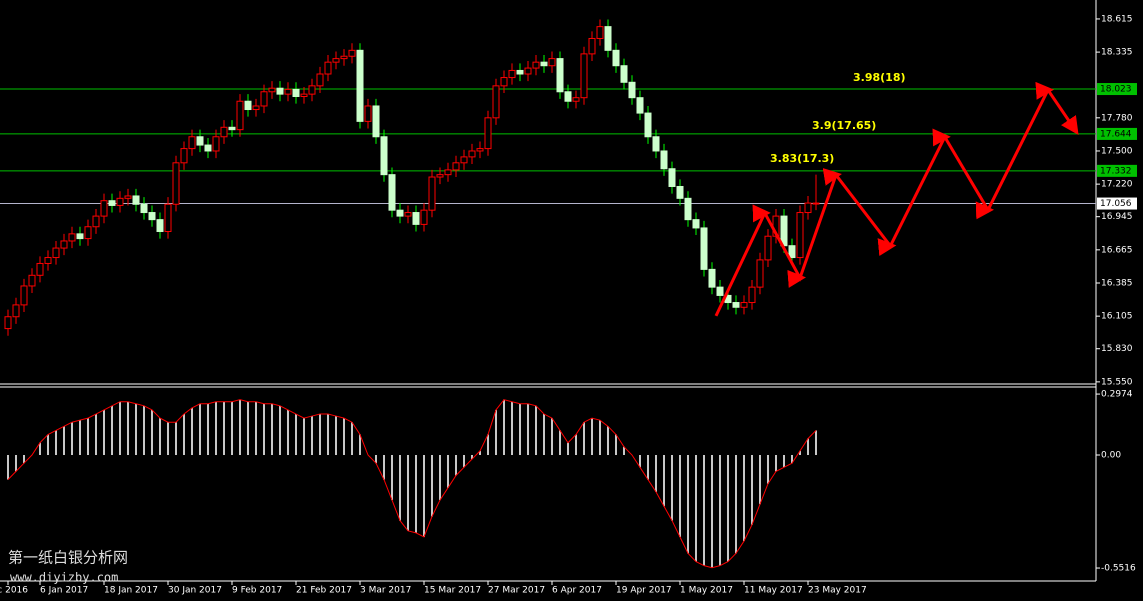 This screenshot has width=1143, height=601. I want to click on level-label: 18.023, so click(1116, 90).